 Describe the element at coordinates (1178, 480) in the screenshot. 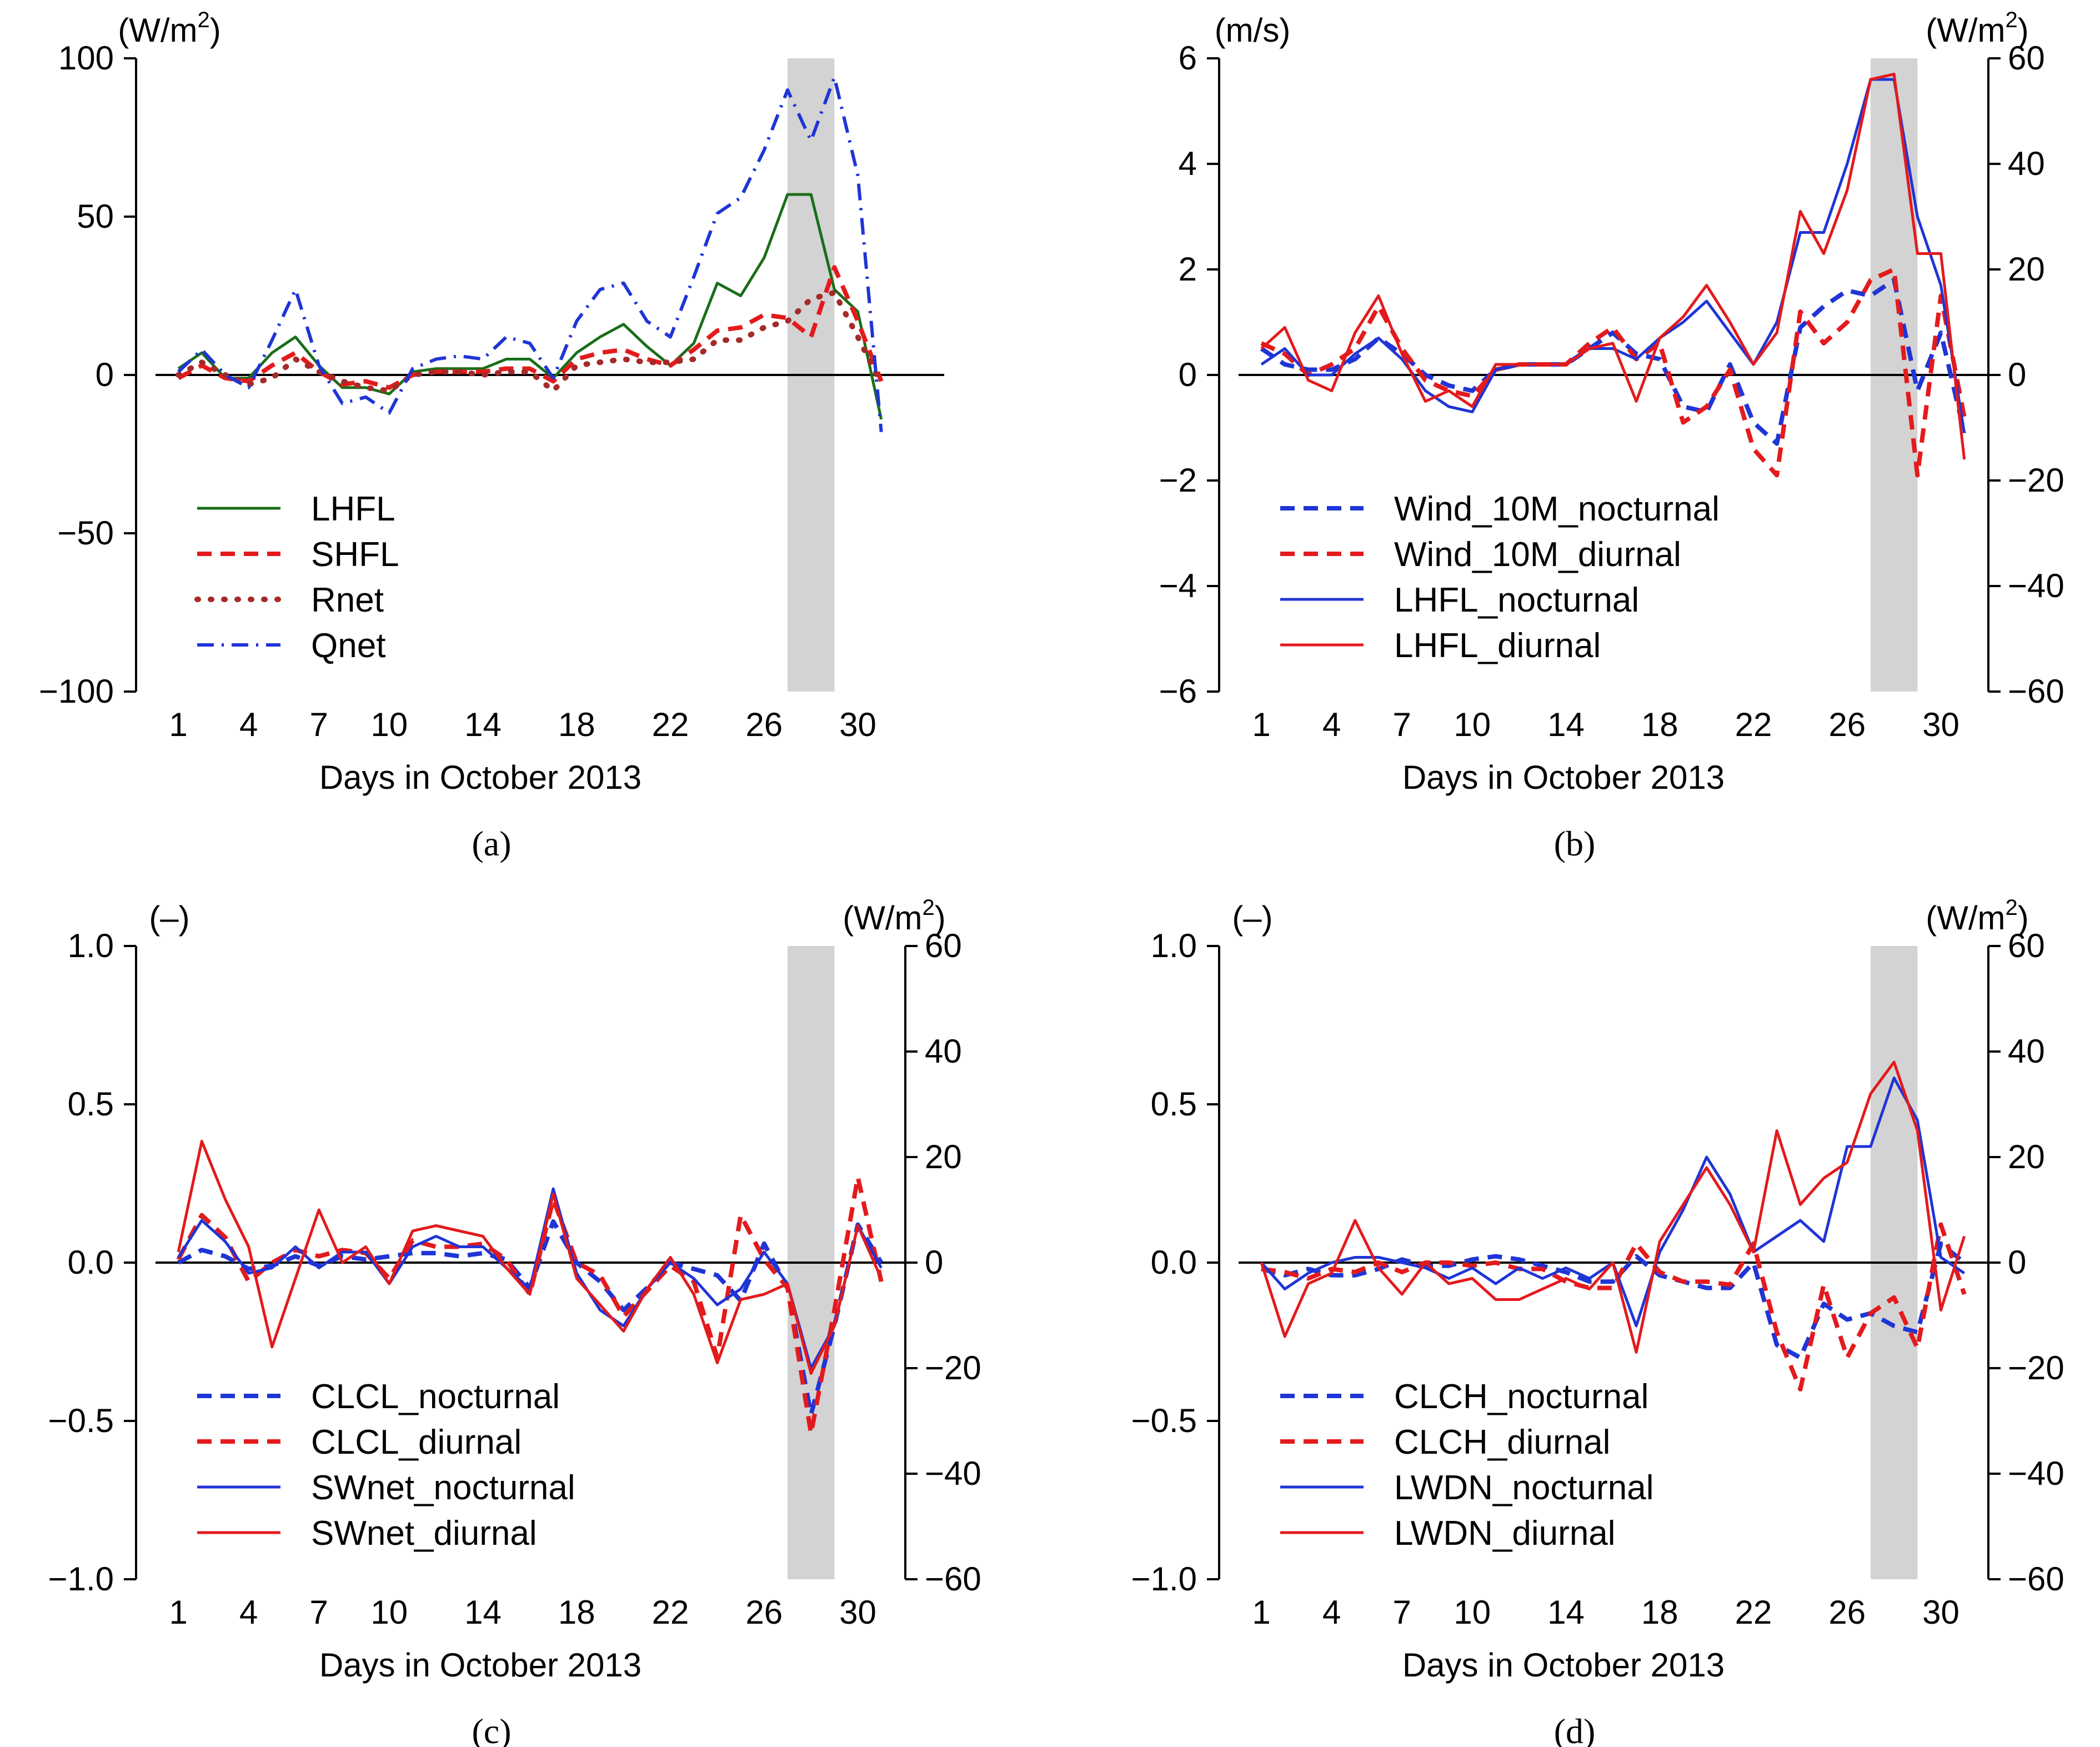

I see `y-tick-label: −2` at that location.